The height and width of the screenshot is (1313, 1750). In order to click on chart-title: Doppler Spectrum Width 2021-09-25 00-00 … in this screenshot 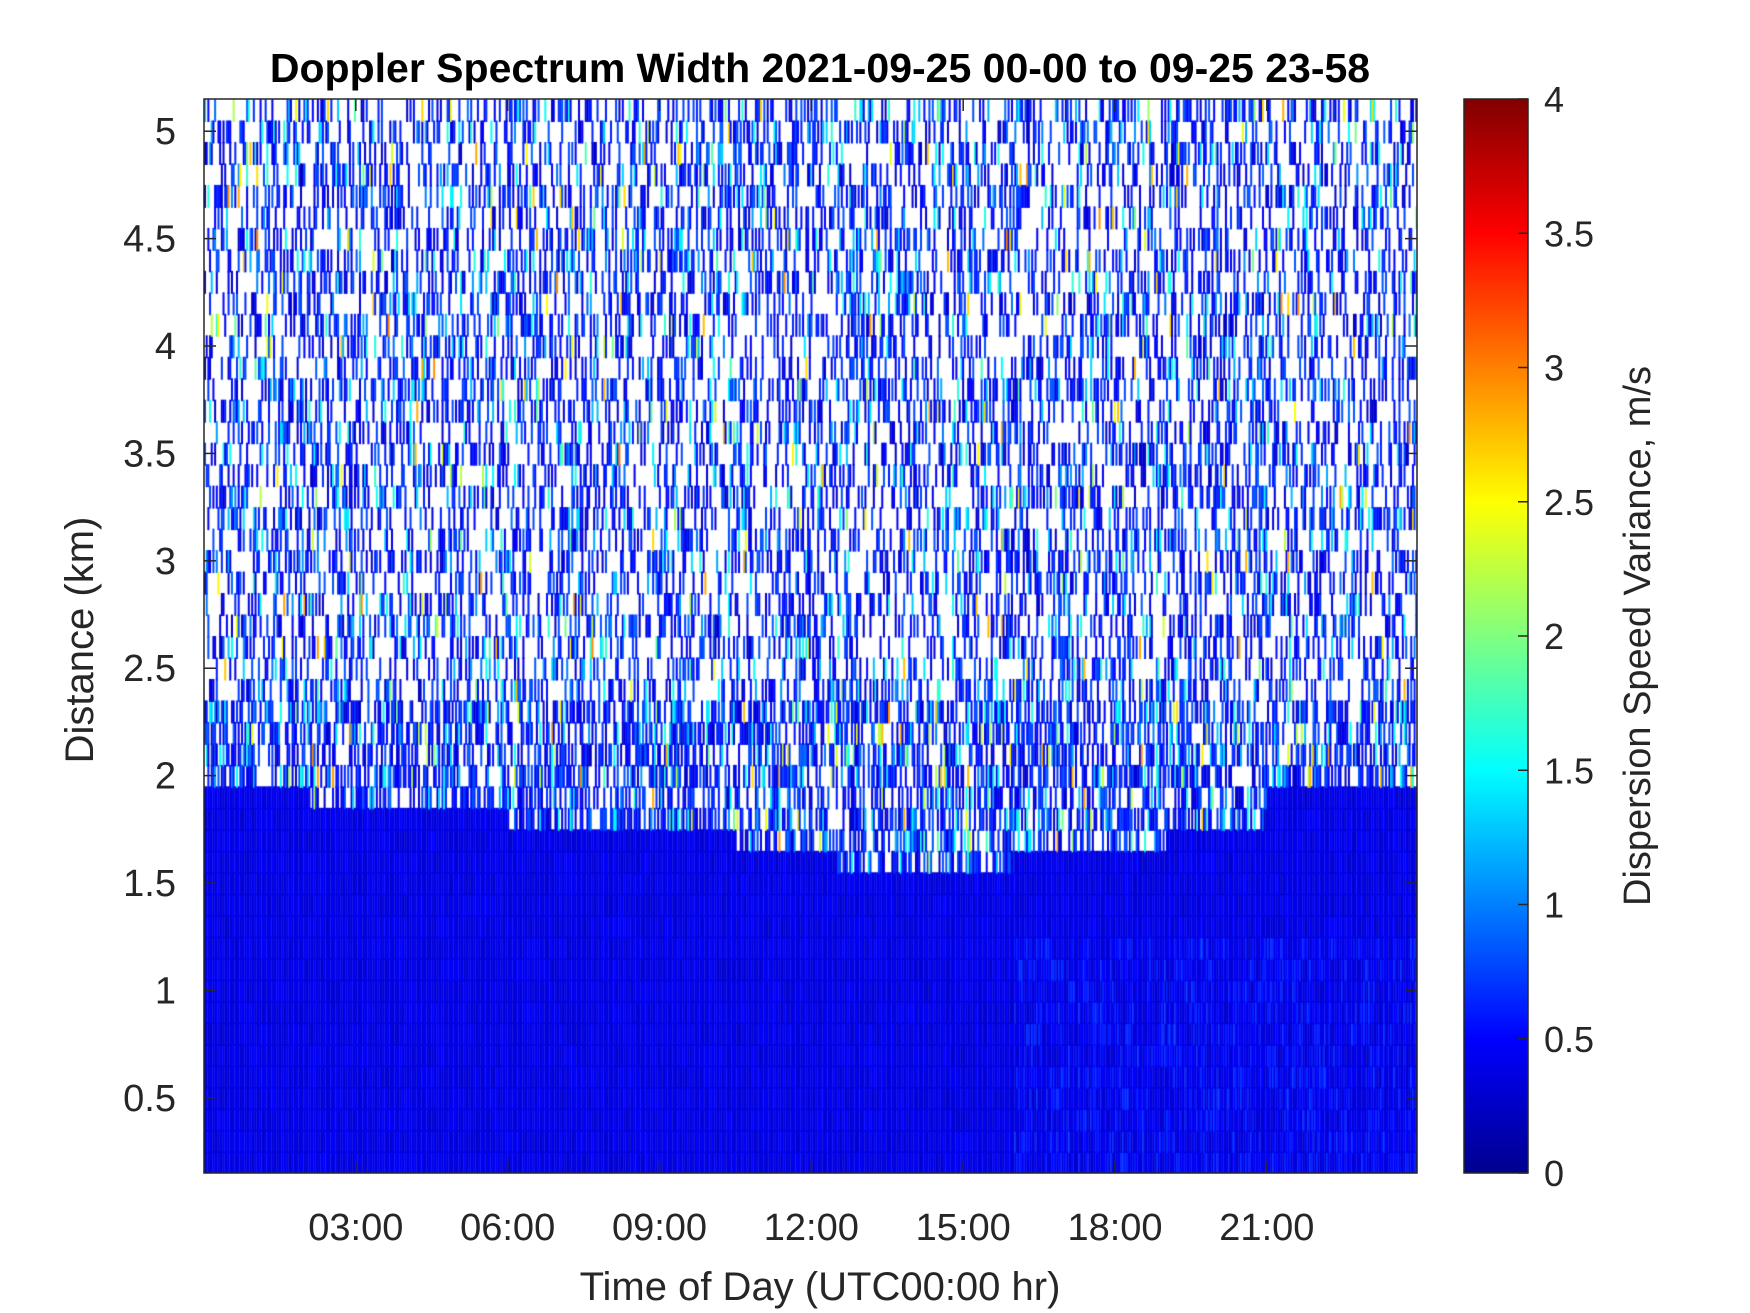, I will do `click(820, 68)`.